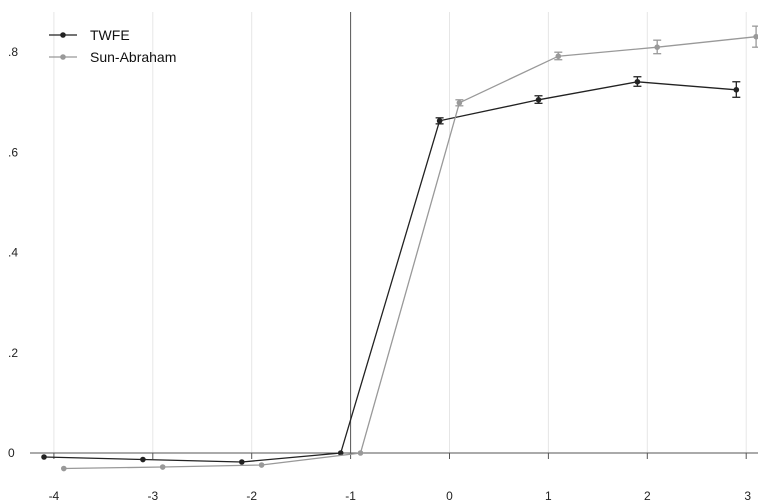 The width and height of the screenshot is (758, 504). I want to click on legend: TWFE Sun-Abraham, so click(112, 46).